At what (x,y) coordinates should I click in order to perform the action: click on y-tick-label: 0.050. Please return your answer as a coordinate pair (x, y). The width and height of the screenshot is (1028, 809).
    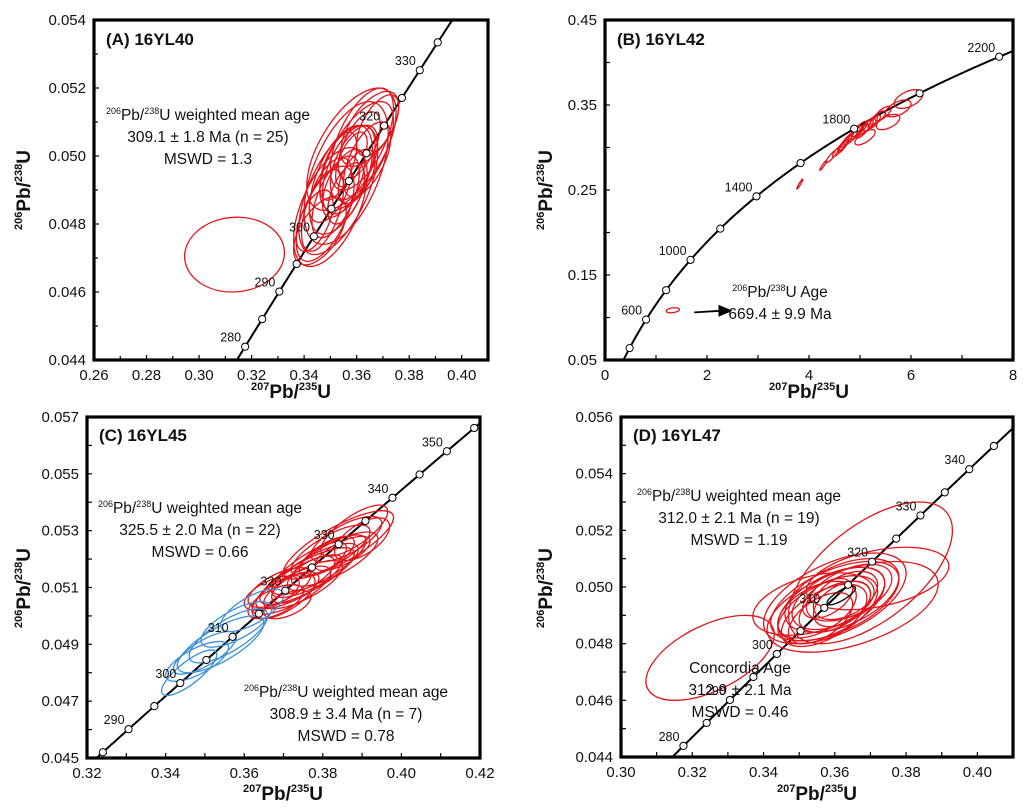
    Looking at the image, I should click on (594, 587).